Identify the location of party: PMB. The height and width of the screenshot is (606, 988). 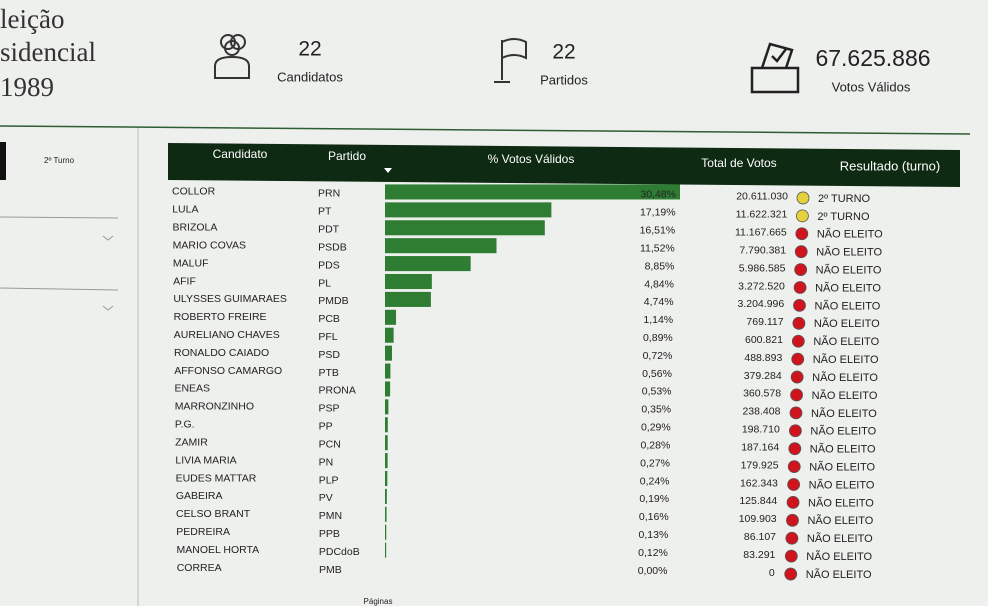
(330, 570).